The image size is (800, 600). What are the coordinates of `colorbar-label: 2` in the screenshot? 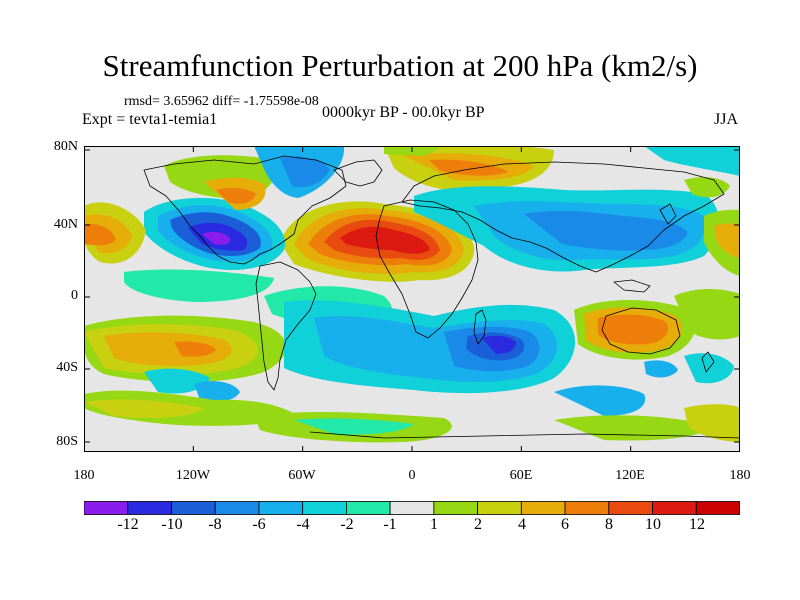 It's located at (478, 524).